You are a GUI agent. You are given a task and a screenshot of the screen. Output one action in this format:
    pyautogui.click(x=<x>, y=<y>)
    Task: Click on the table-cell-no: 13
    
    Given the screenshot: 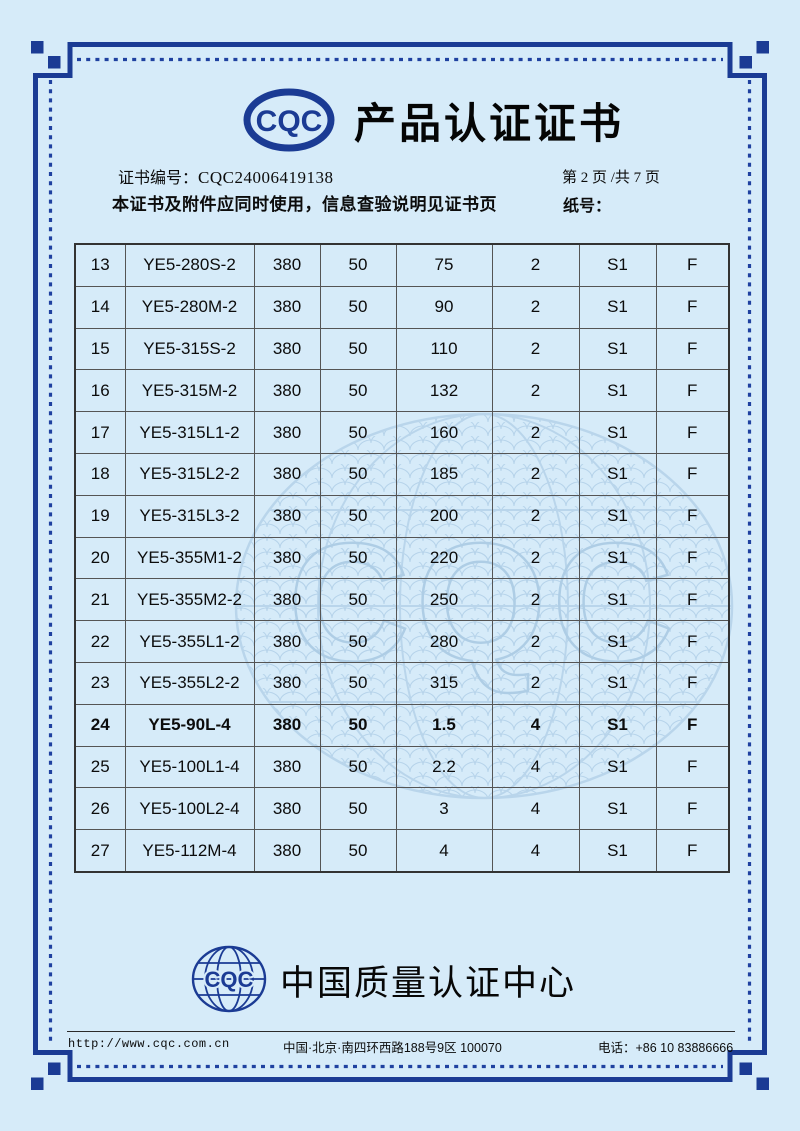 What is the action you would take?
    pyautogui.click(x=100, y=265)
    